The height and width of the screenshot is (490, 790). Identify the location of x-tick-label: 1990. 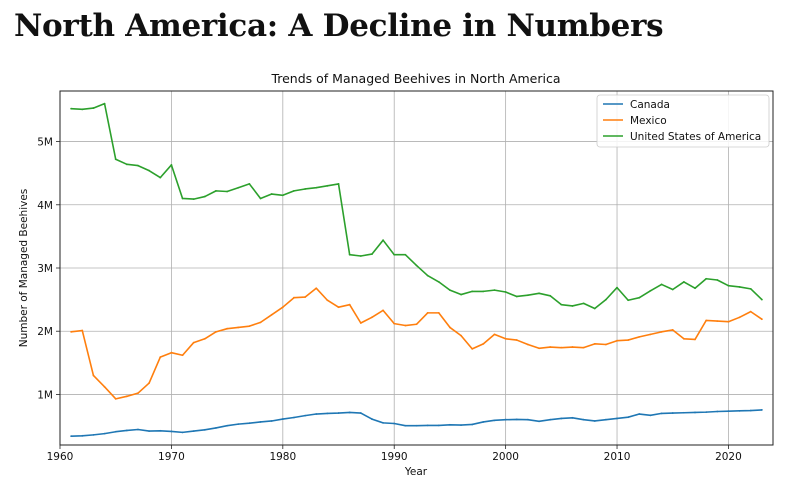
(394, 457).